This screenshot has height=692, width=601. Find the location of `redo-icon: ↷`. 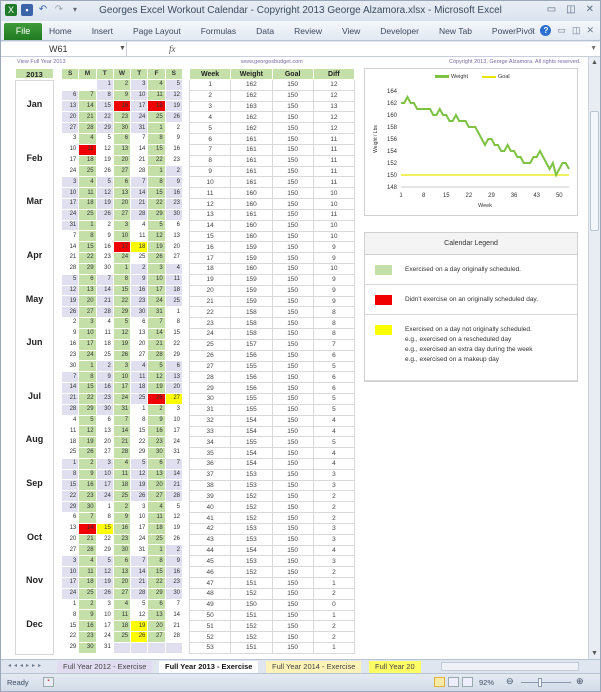

redo-icon: ↷ is located at coordinates (59, 9).